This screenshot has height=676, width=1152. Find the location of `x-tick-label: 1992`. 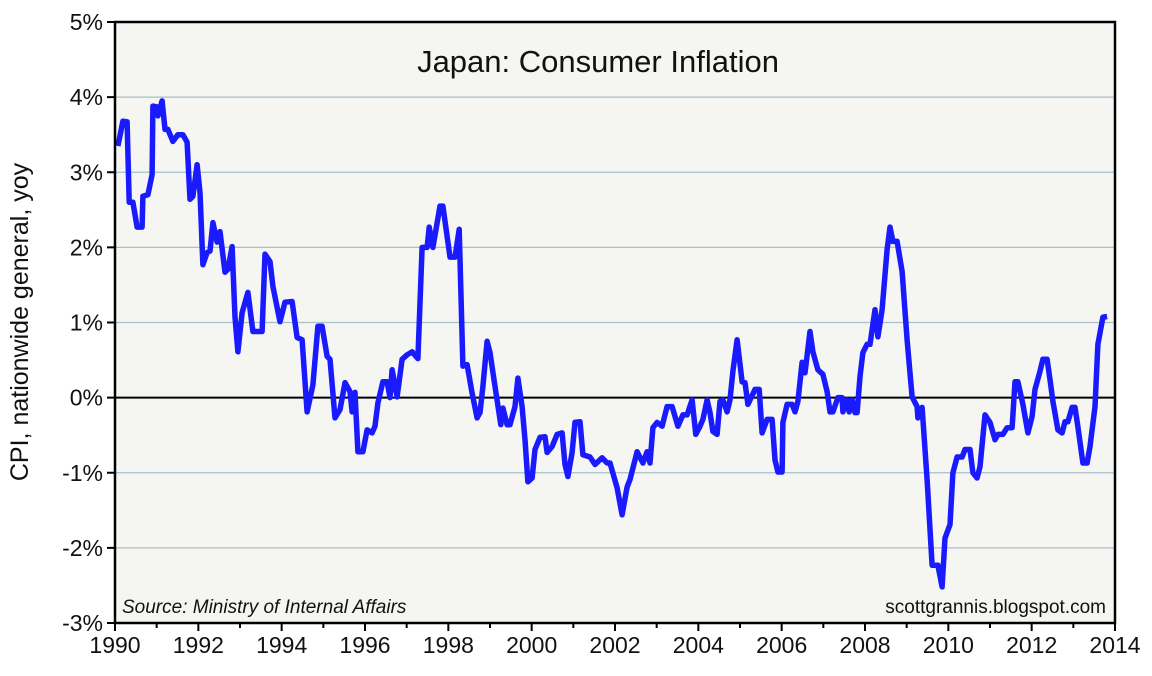

x-tick-label: 1992 is located at coordinates (198, 645).